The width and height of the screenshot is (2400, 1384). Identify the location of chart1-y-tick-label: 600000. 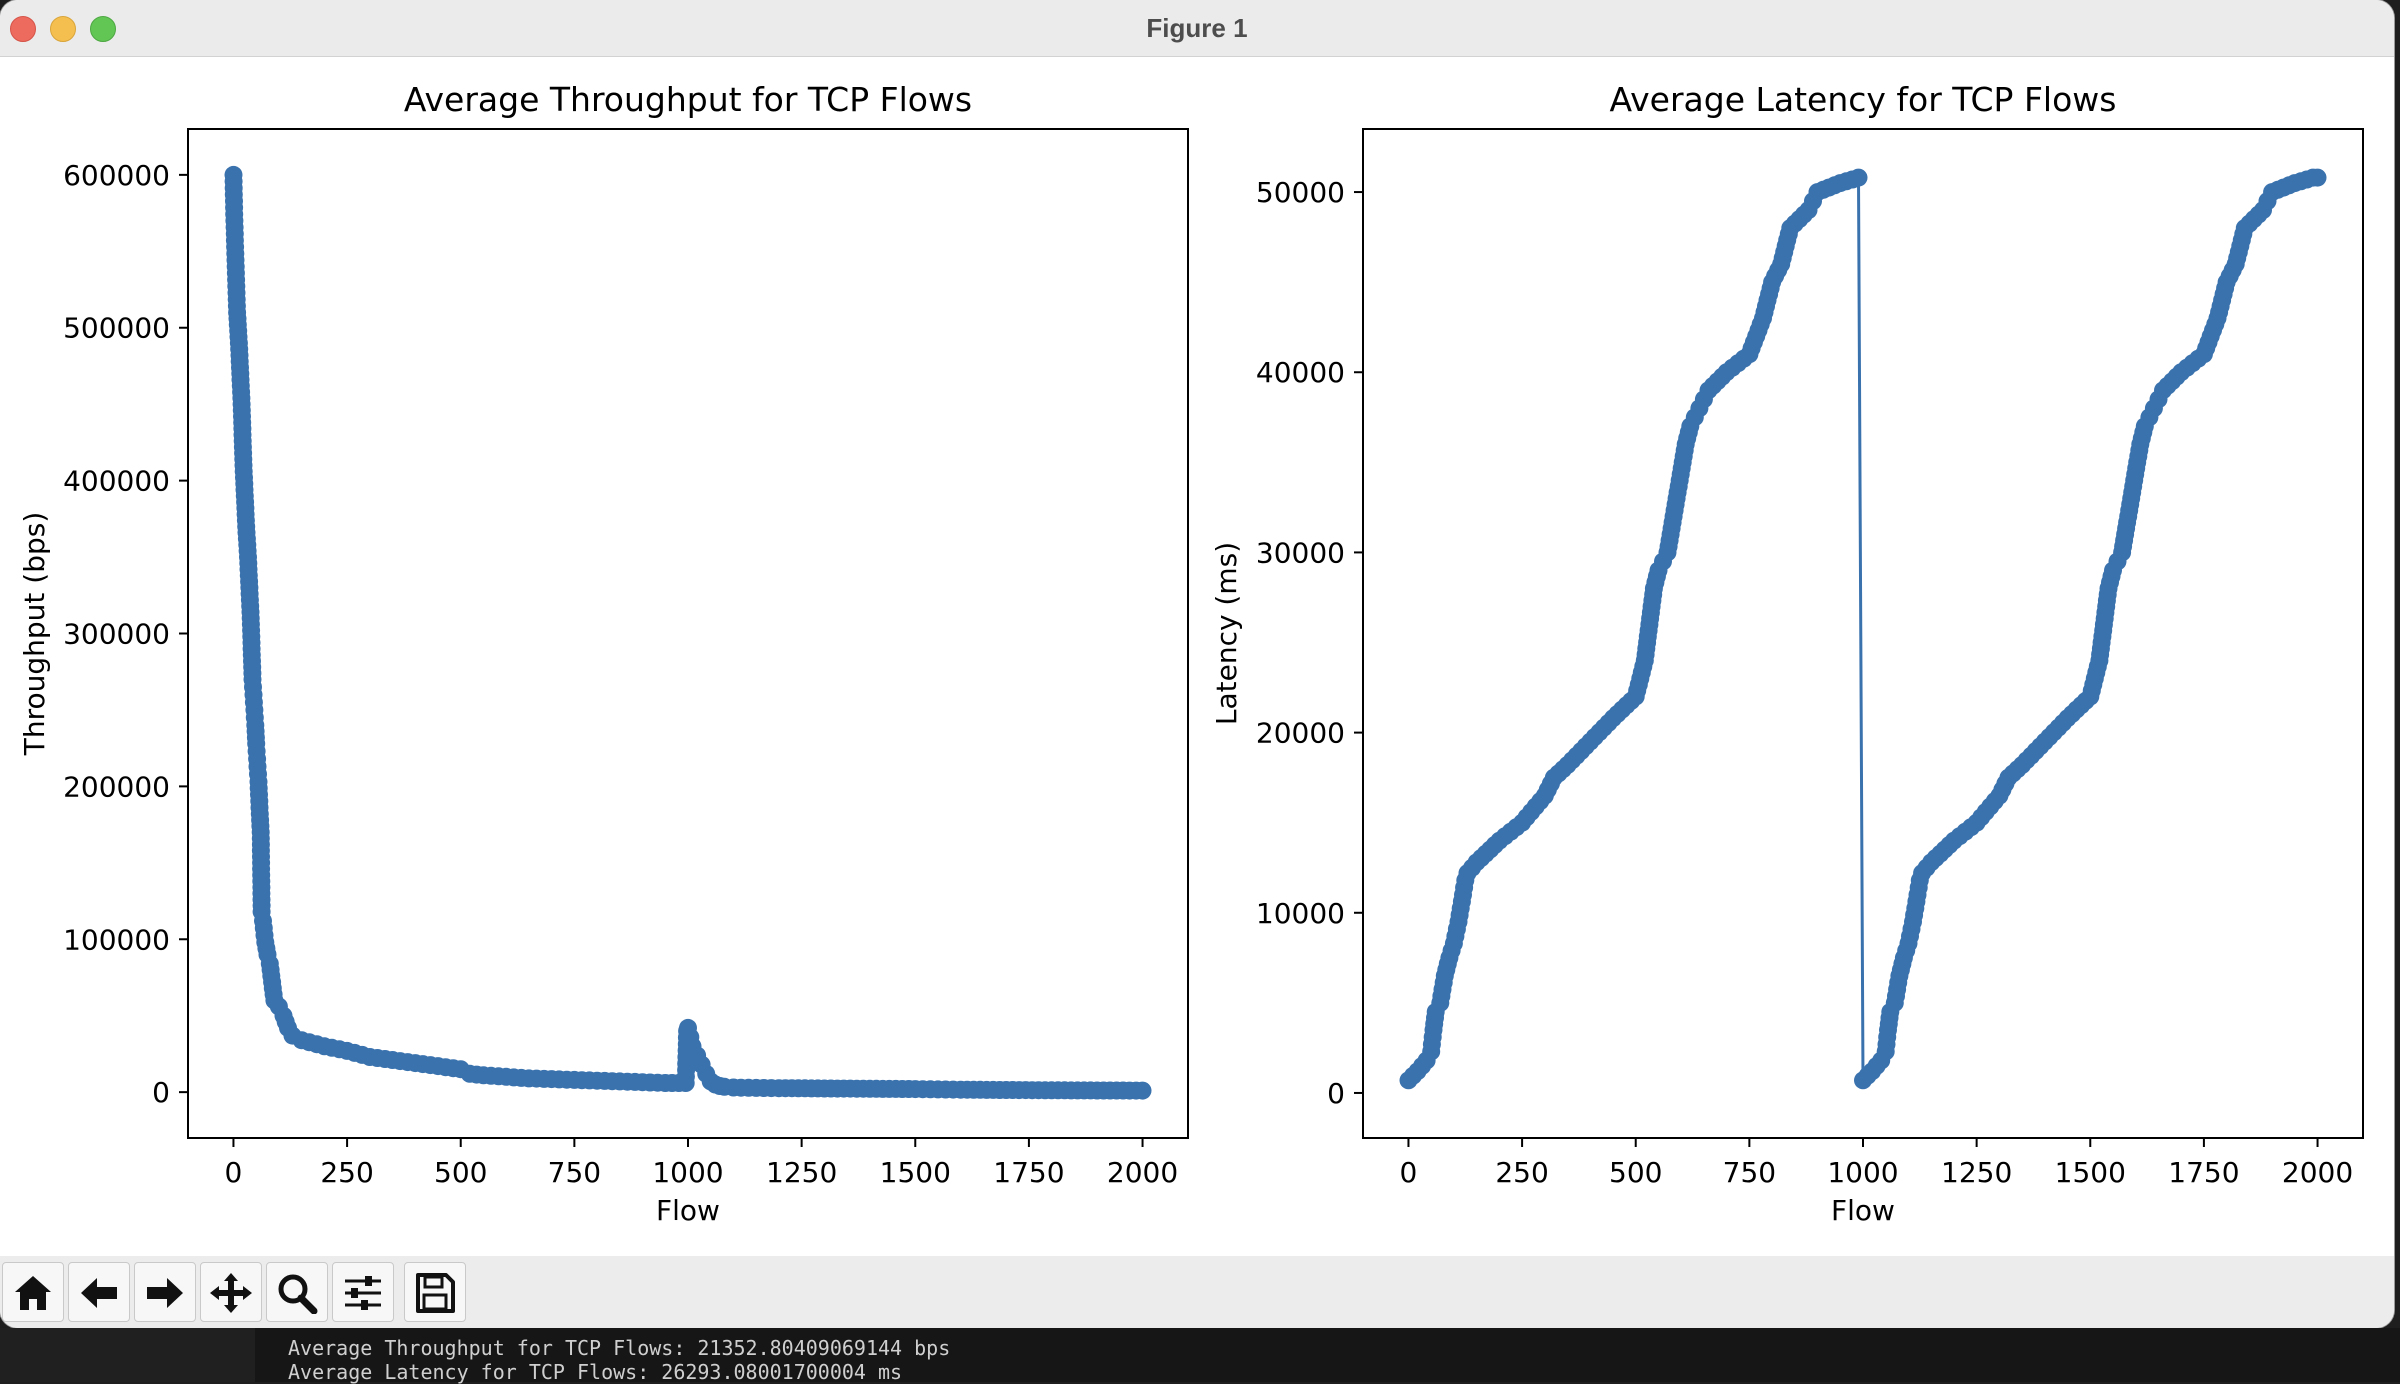
(116, 175).